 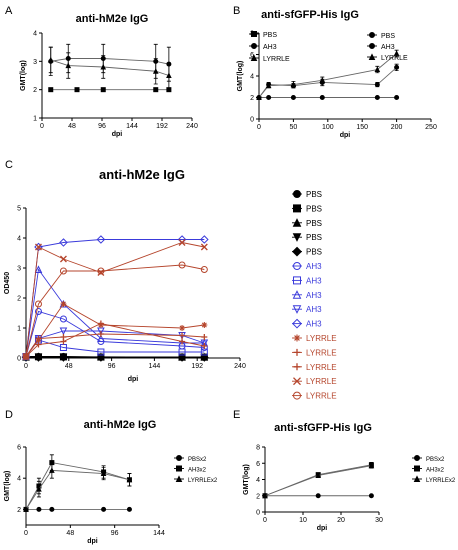 What do you see at coordinates (7, 283) in the screenshot?
I see `y-axis-label: OD450` at bounding box center [7, 283].